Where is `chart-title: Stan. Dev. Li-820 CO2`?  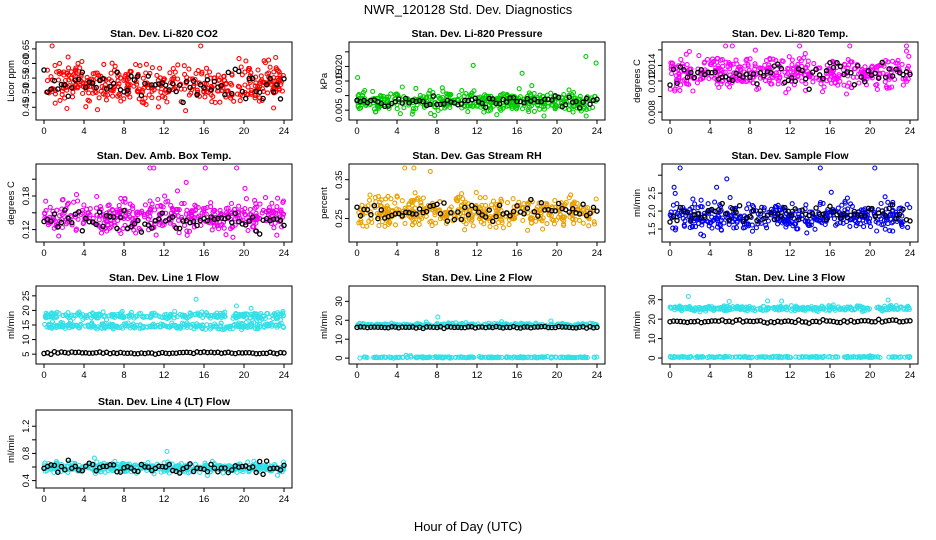
chart-title: Stan. Dev. Li-820 CO2 is located at coordinates (164, 34).